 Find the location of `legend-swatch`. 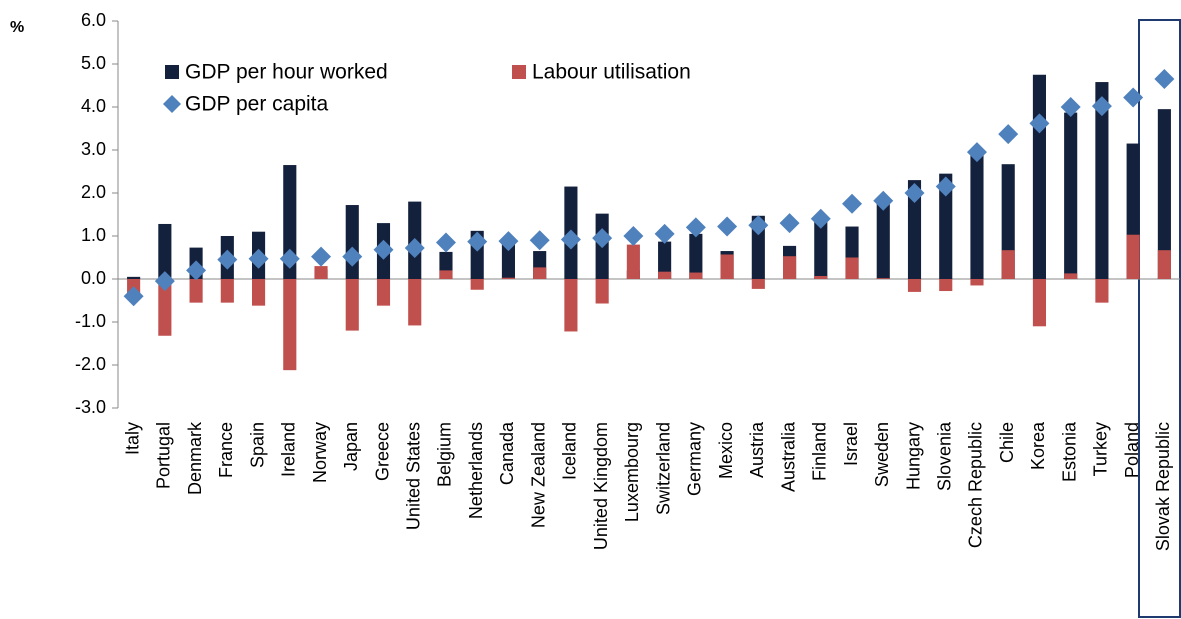

legend-swatch is located at coordinates (519, 72).